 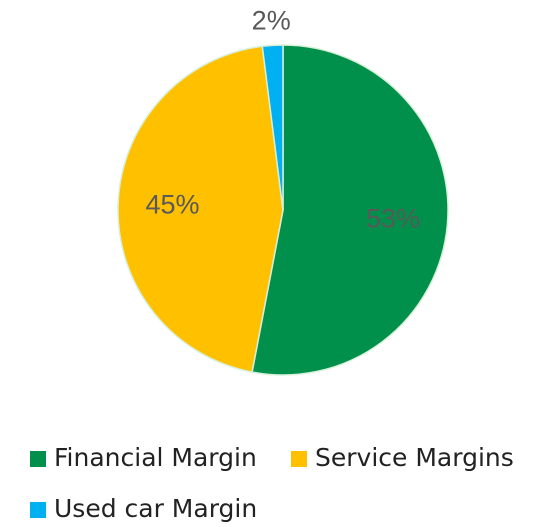 What do you see at coordinates (172, 205) in the screenshot?
I see `data-label: 45%` at bounding box center [172, 205].